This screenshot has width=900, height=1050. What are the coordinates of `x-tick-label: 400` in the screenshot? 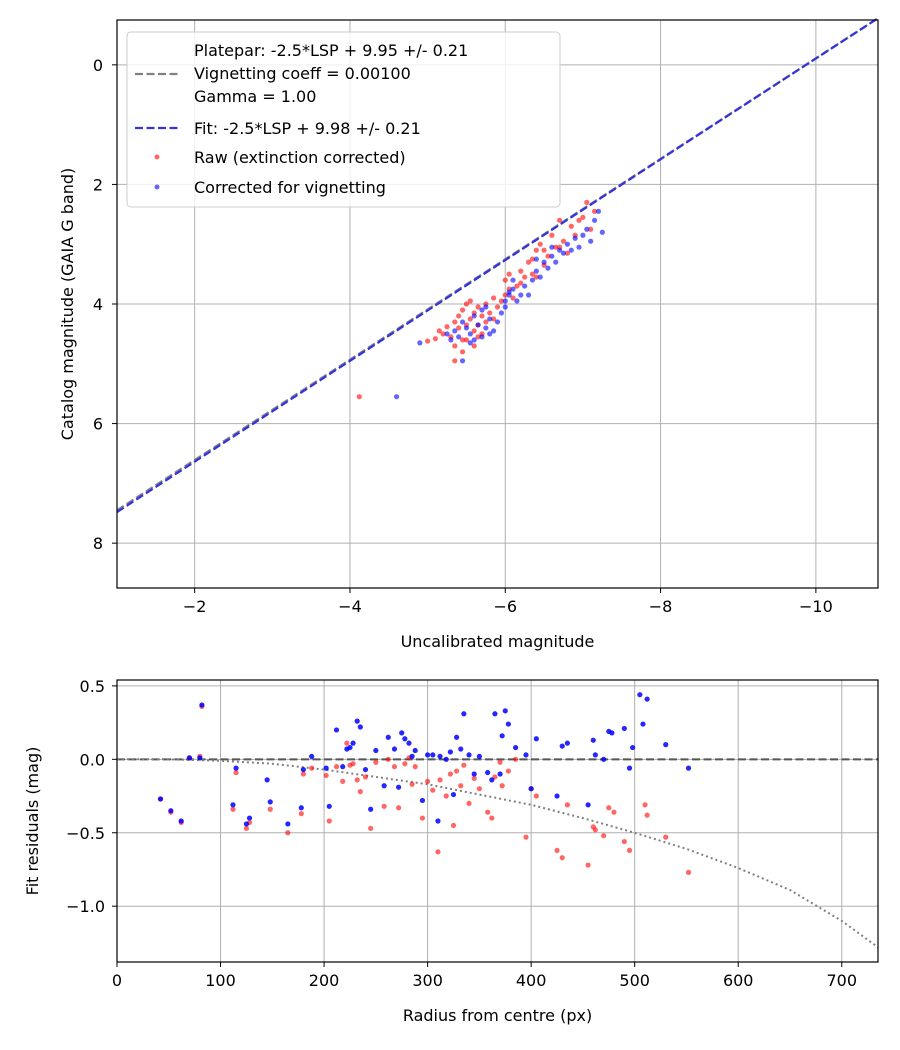 It's located at (531, 980).